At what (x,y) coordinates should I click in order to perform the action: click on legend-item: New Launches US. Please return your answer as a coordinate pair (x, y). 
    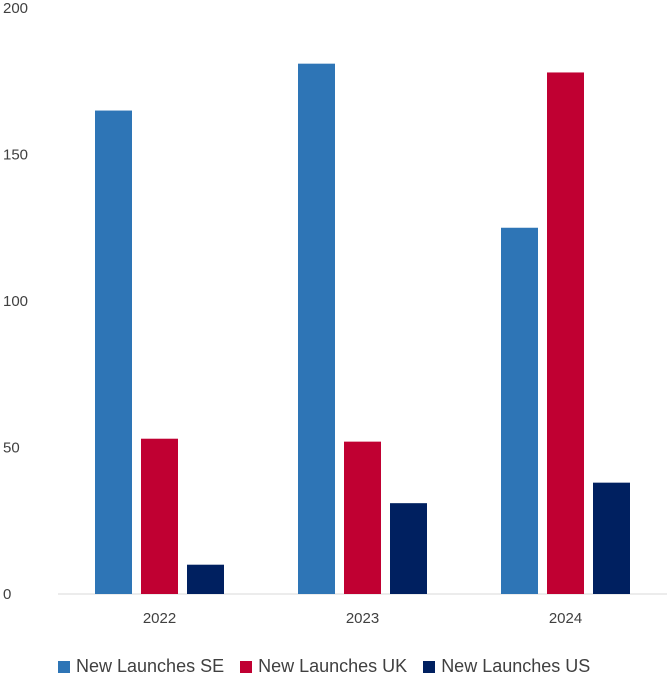
    Looking at the image, I should click on (506, 666).